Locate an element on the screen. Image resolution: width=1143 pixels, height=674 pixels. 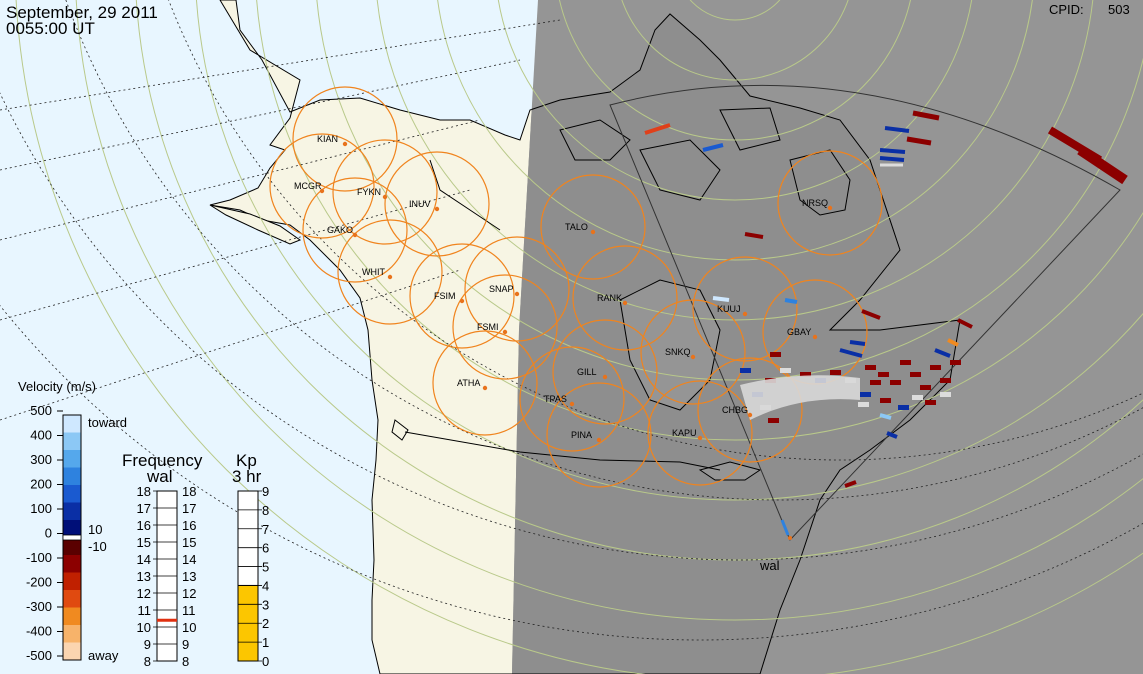
frequency-tick-left: 11 is located at coordinates (145, 610).